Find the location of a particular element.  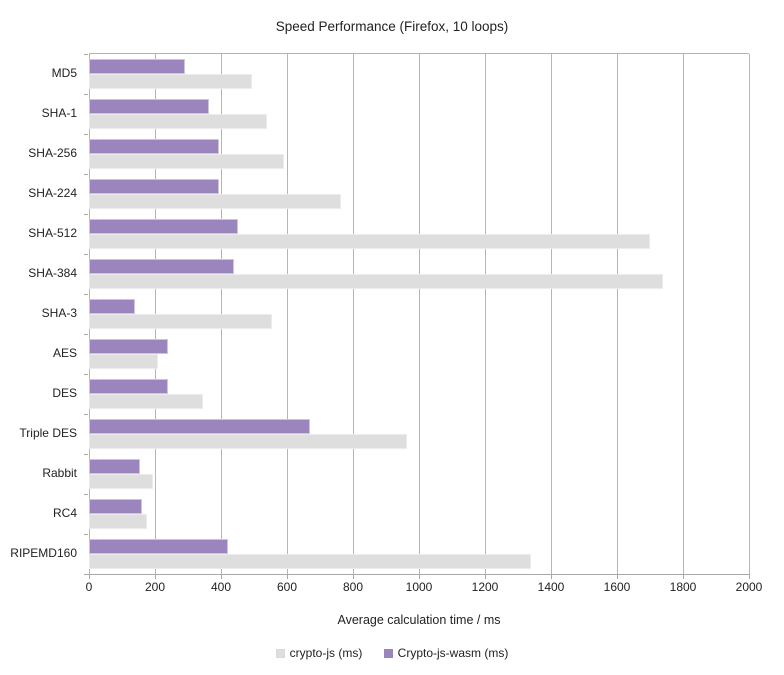

legend-label-crypto-js: crypto-js (ms) is located at coordinates (326, 653).